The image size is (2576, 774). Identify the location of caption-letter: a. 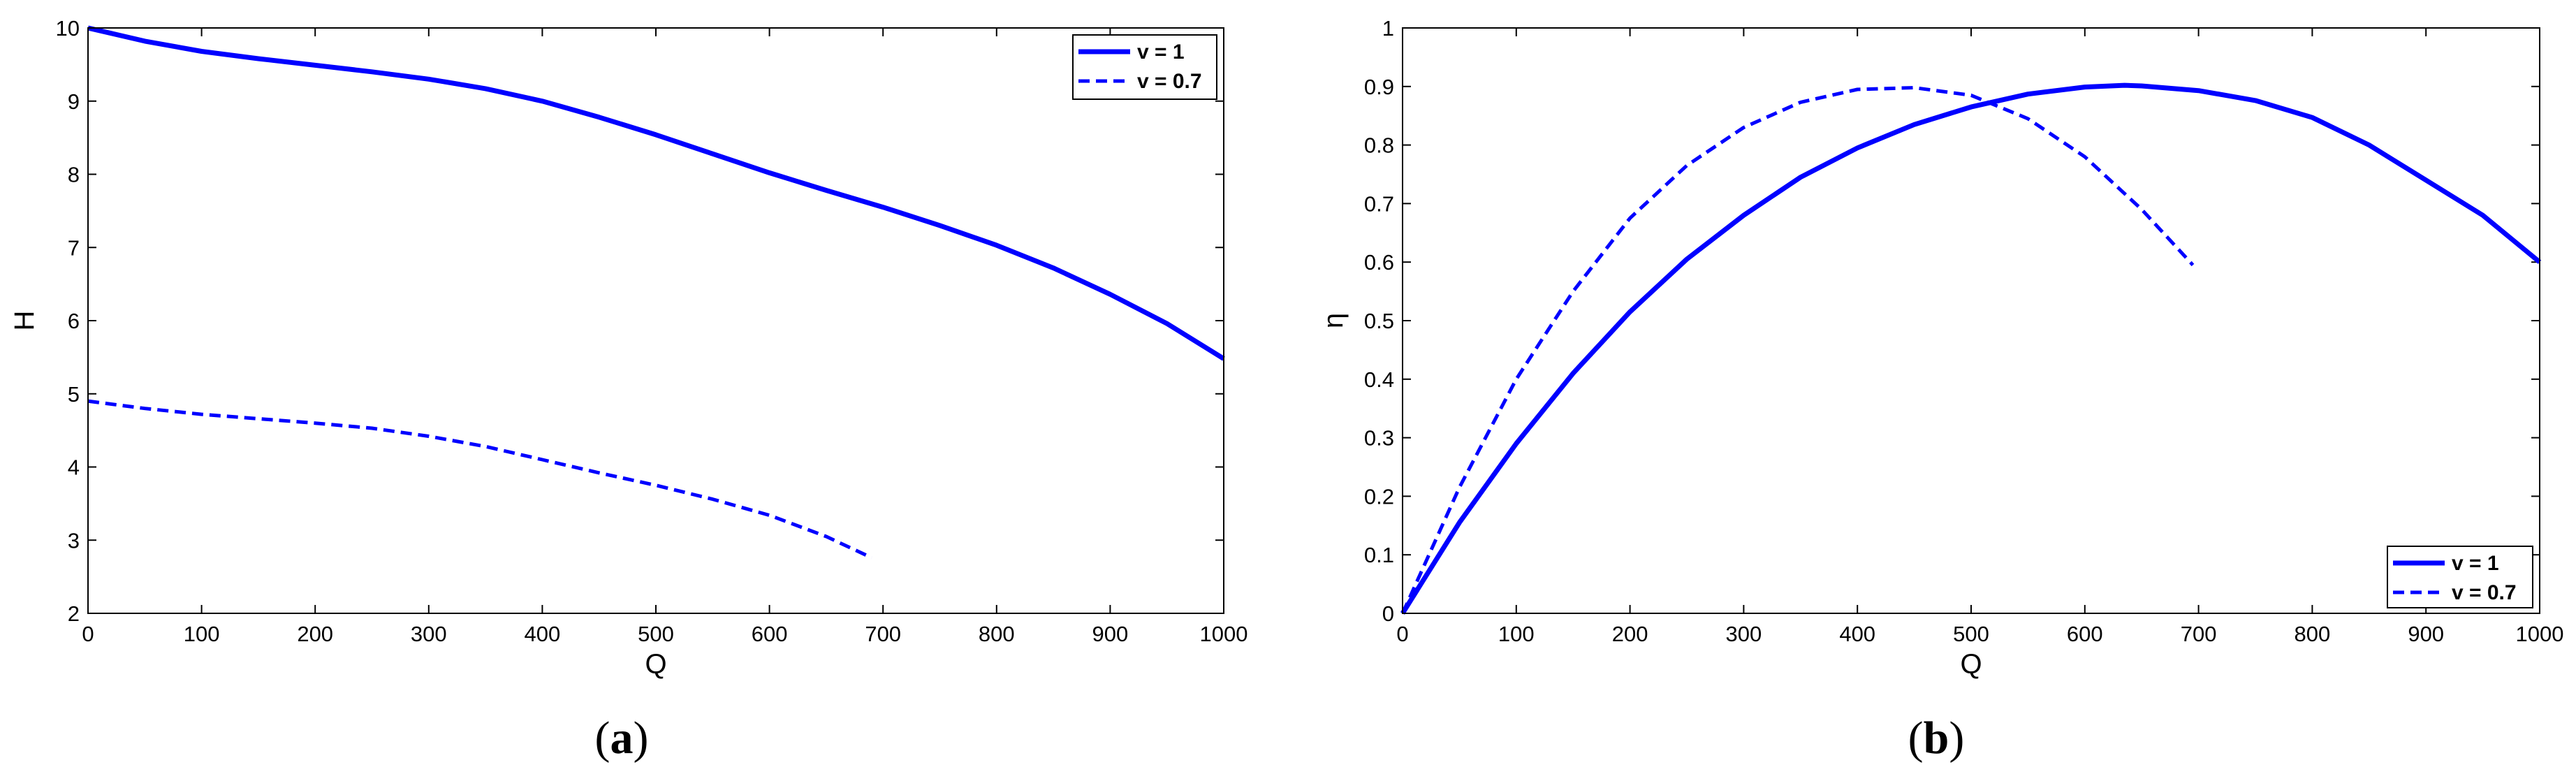
(622, 738).